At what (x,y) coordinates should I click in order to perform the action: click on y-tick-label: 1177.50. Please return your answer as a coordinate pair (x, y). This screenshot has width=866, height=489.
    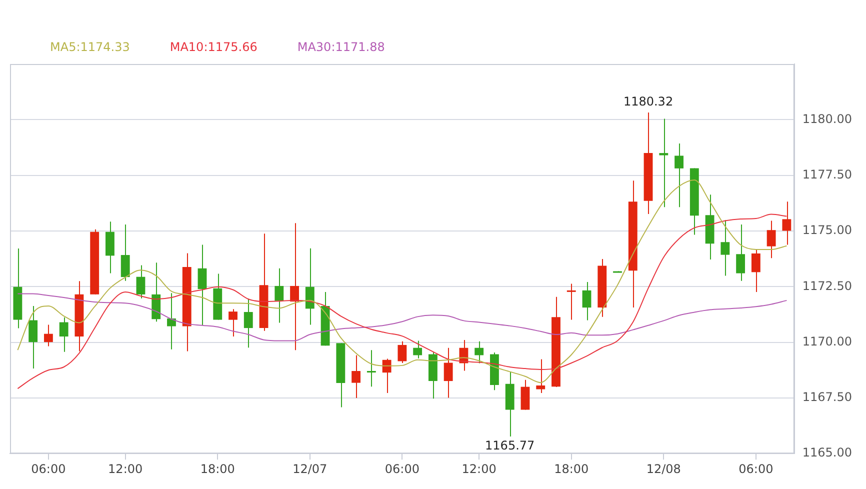
    Looking at the image, I should click on (827, 174).